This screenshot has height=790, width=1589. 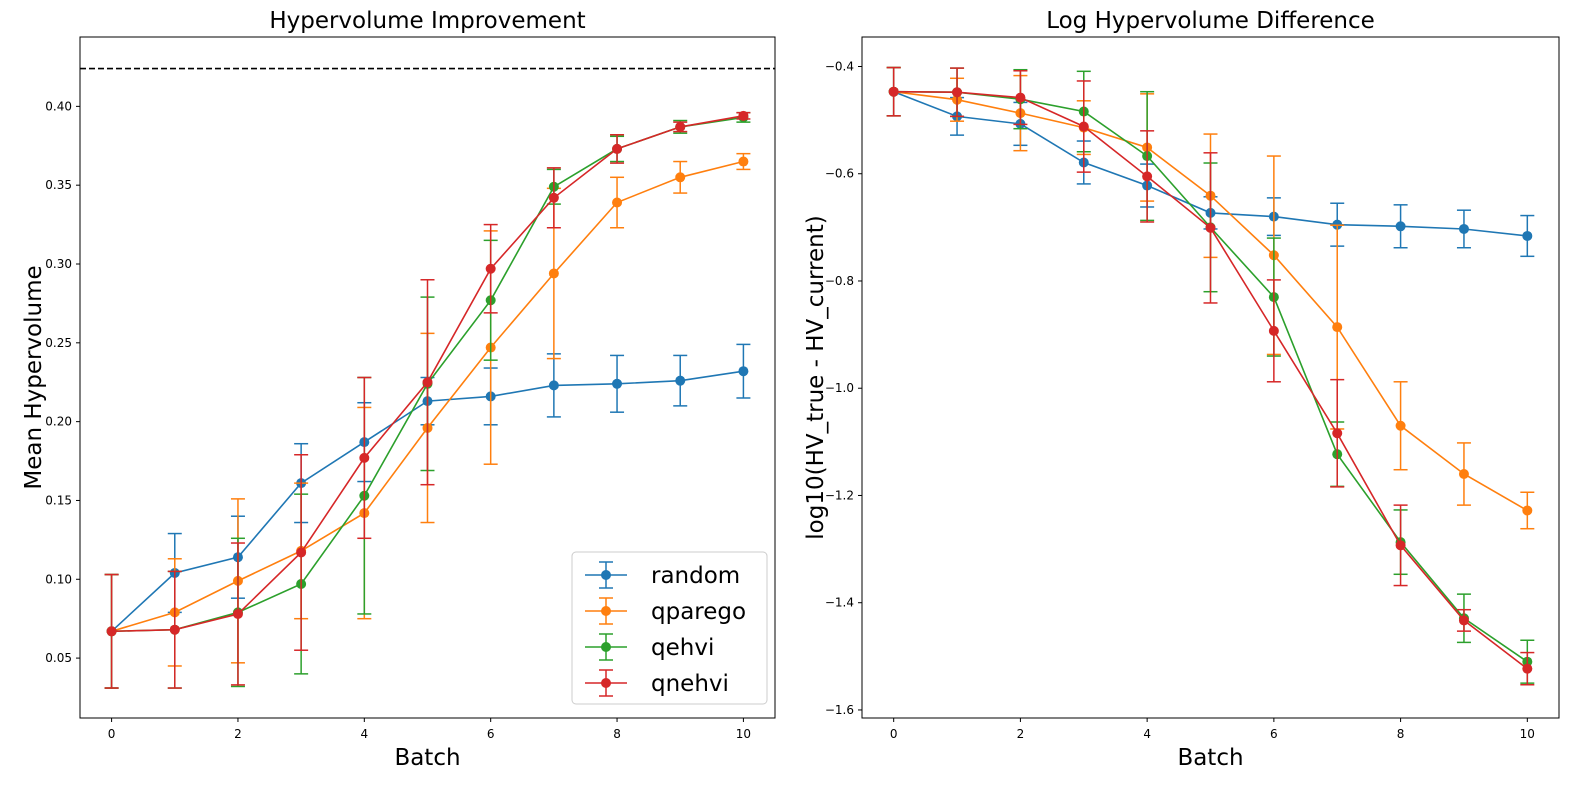 I want to click on y-tick-label: −0.8, so click(x=839, y=281).